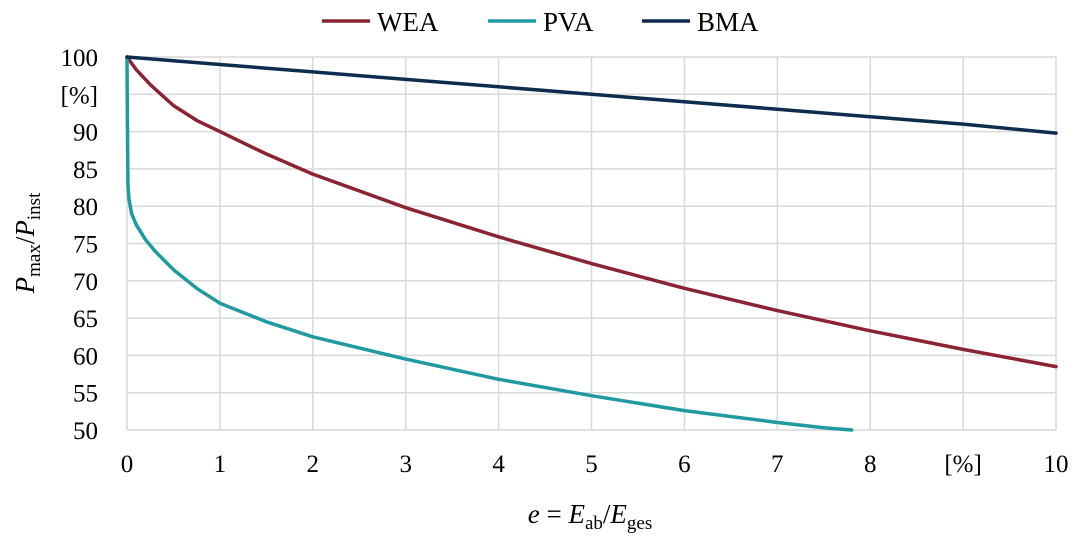 The width and height of the screenshot is (1074, 541). I want to click on x-label-var1: E, so click(576, 514).